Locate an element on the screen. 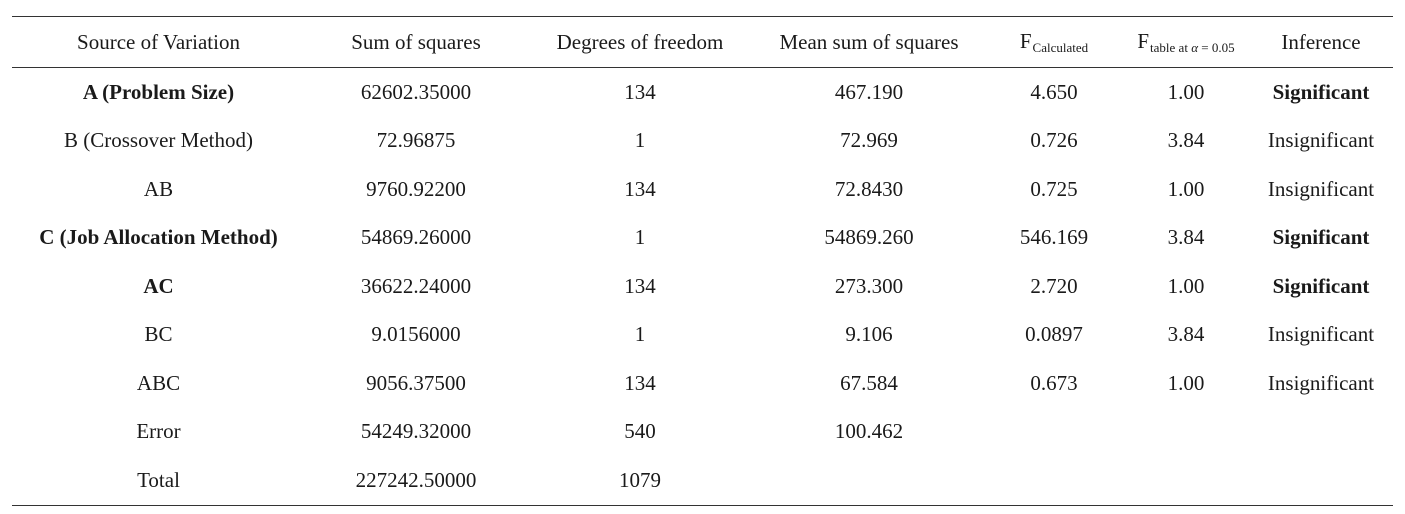 The image size is (1405, 514). header-degrees-of-freedom: Degrees of freedom is located at coordinates (640, 41).